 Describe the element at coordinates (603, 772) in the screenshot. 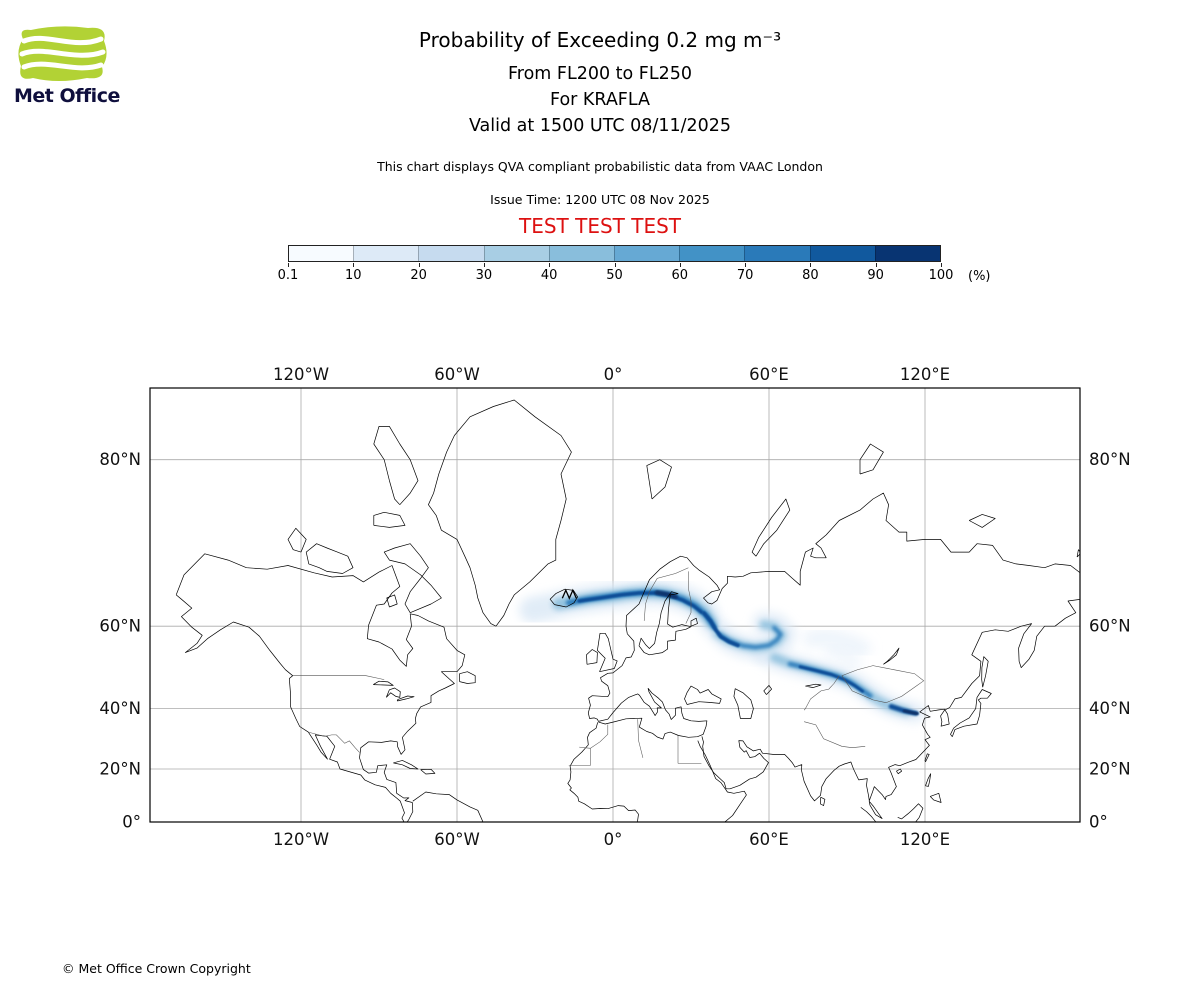

I see `coastline-africa-west` at that location.